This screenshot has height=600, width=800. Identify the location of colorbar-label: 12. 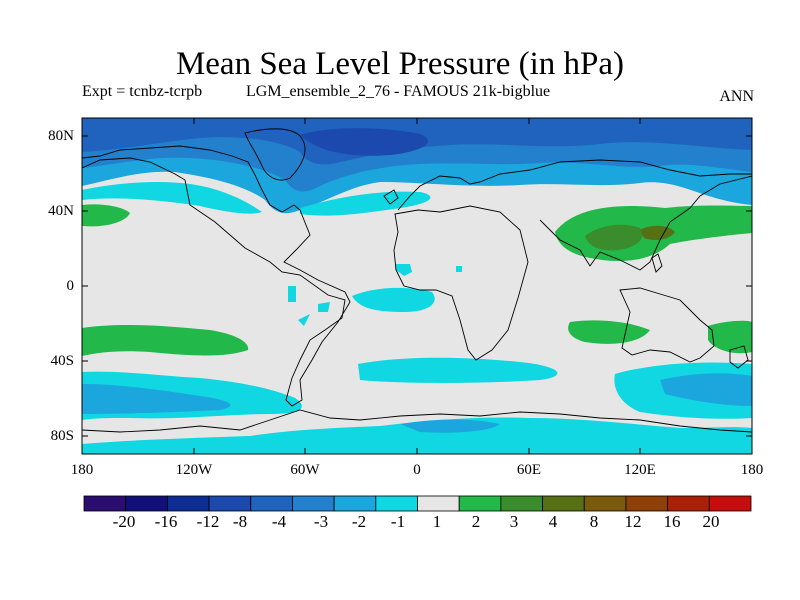
(633, 521).